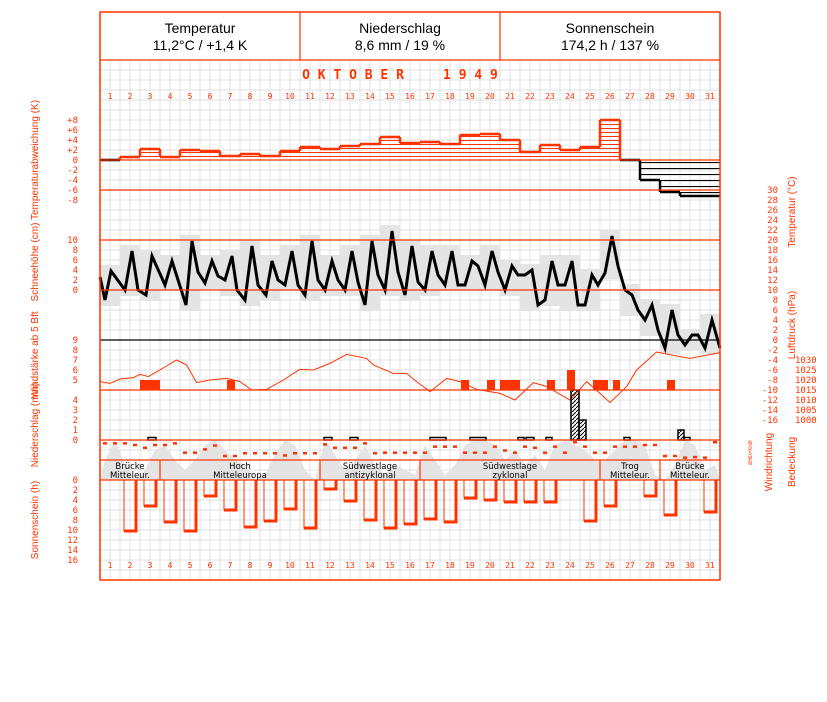 This screenshot has width=827, height=702. Describe the element at coordinates (129, 467) in the screenshot. I see `regime-label: Brücke` at that location.